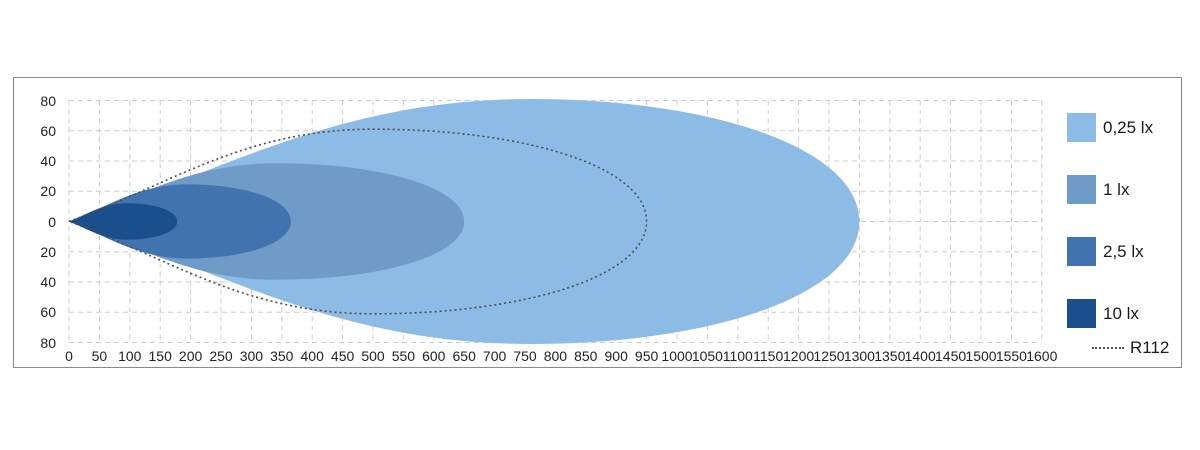 The height and width of the screenshot is (450, 1200). What do you see at coordinates (737, 356) in the screenshot?
I see `x-tick-label: 1100` at bounding box center [737, 356].